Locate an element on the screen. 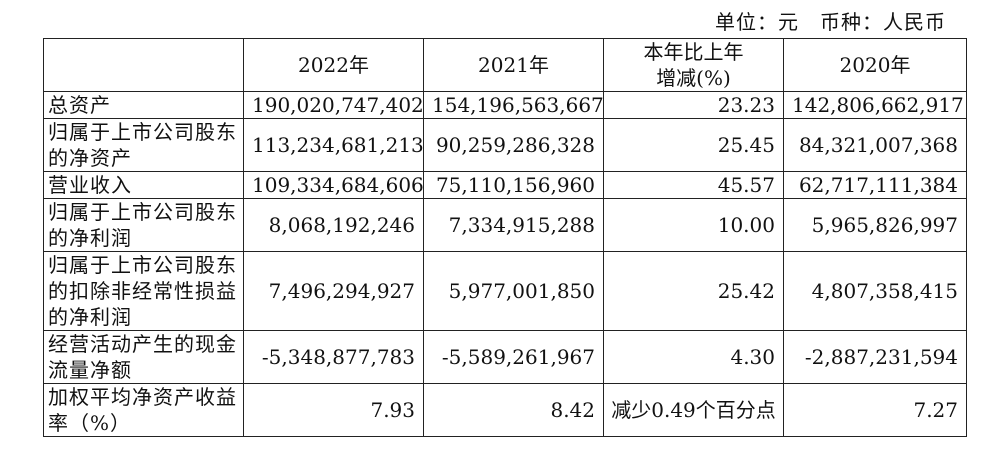  value-2022: -5,348,877,783 is located at coordinates (333, 357).